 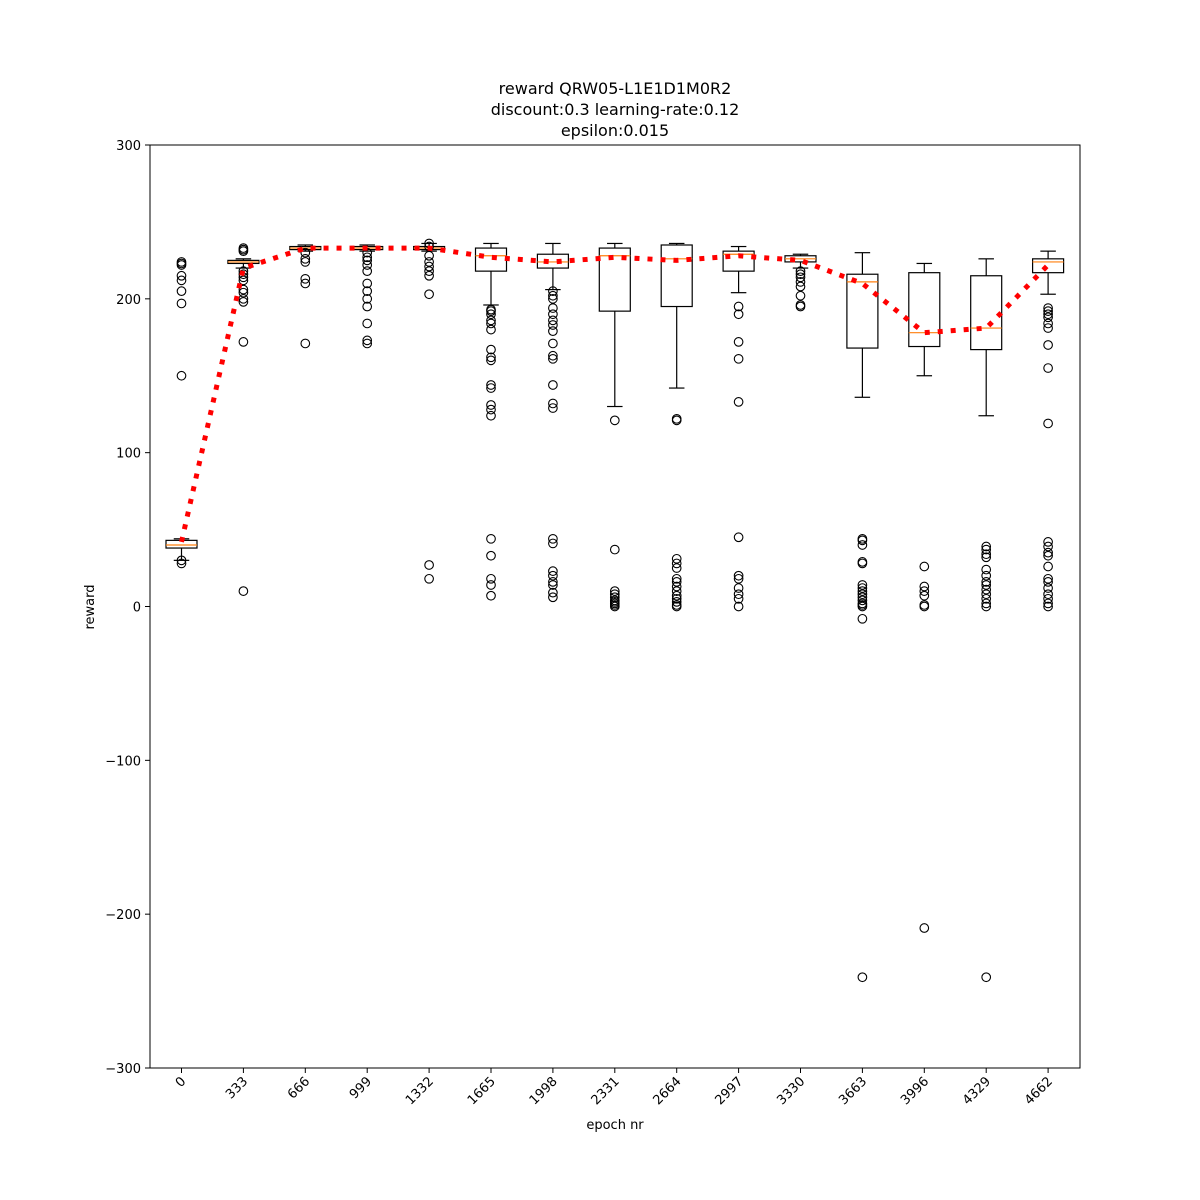 I want to click on x-tick-label: 3663, so click(x=853, y=1091).